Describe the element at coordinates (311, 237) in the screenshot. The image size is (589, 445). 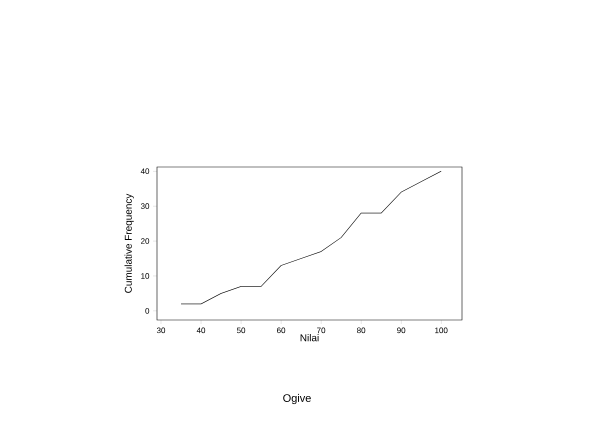
I see `line-series` at that location.